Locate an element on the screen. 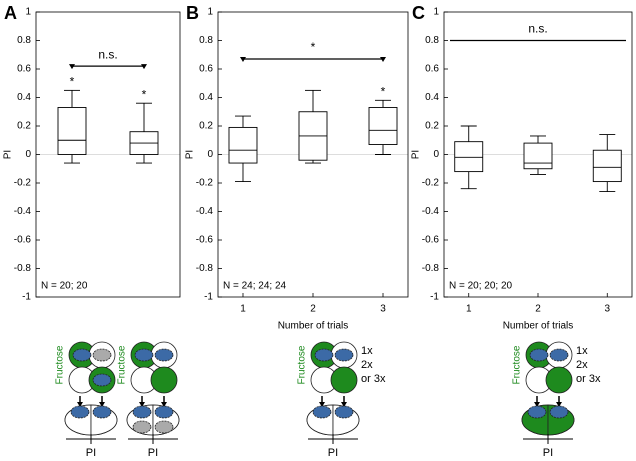 Image resolution: width=636 pixels, height=461 pixels. panel-label: C is located at coordinates (418, 13).